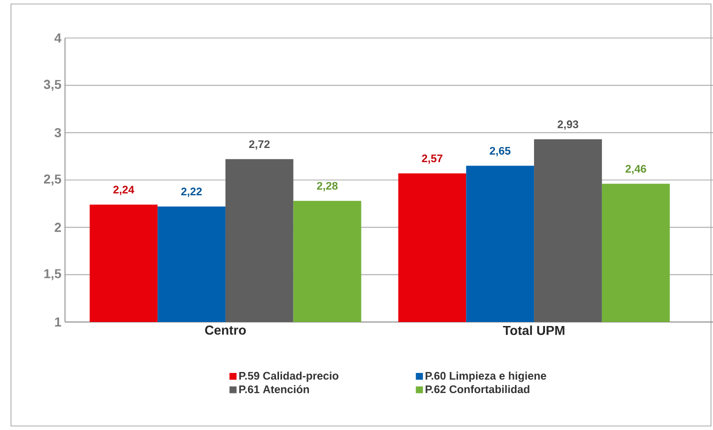  I want to click on y-tick-label: 3,5, so click(53, 85).